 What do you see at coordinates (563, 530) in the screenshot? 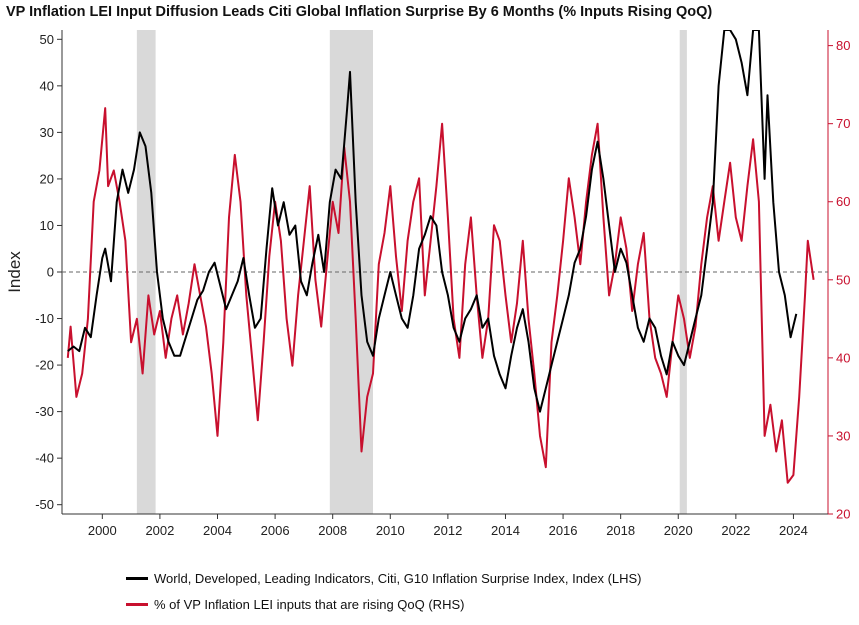
I see `x-tick-label: 2016` at bounding box center [563, 530].